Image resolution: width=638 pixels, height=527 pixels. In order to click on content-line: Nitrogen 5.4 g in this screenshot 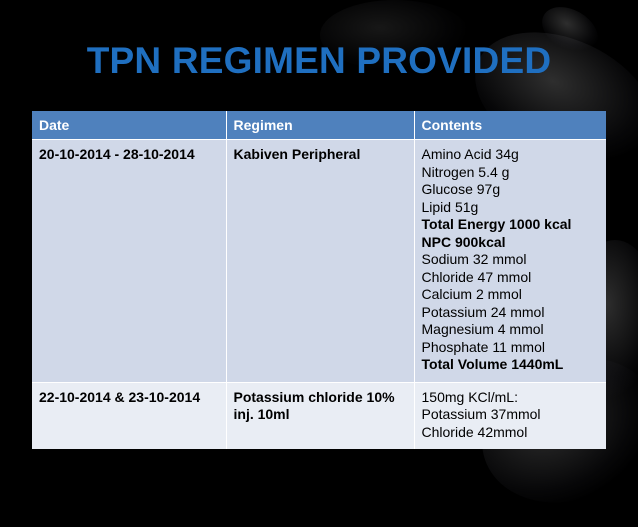, I will do `click(465, 171)`.